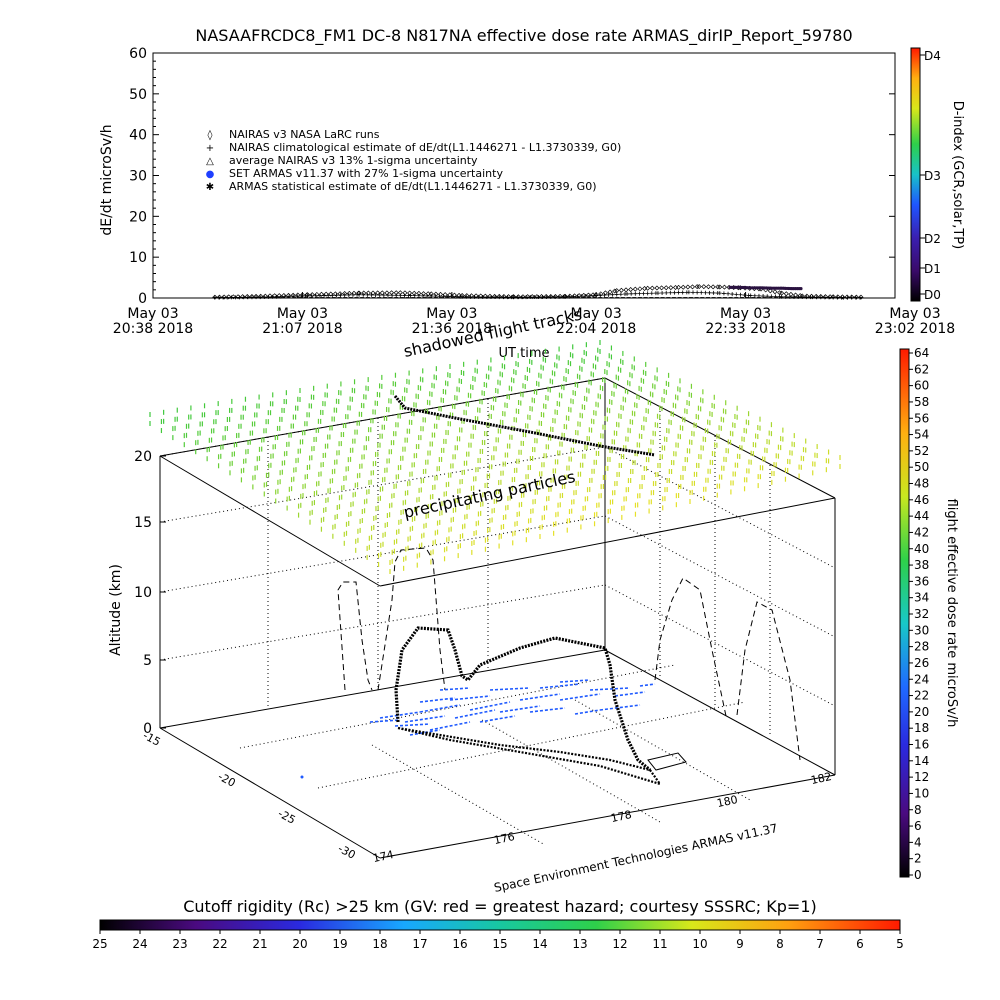 Image resolution: width=1000 pixels, height=1000 pixels. What do you see at coordinates (147, 661) in the screenshot?
I see `altitude-tick-label: 5` at bounding box center [147, 661].